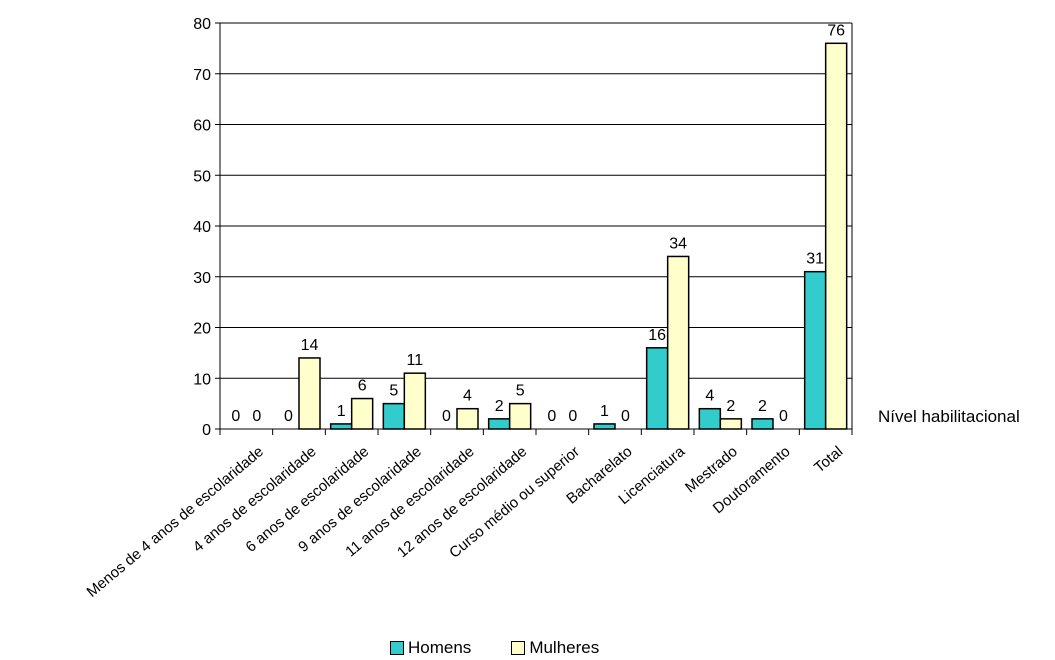  Describe the element at coordinates (202, 329) in the screenshot. I see `y-tick-label: 20` at that location.